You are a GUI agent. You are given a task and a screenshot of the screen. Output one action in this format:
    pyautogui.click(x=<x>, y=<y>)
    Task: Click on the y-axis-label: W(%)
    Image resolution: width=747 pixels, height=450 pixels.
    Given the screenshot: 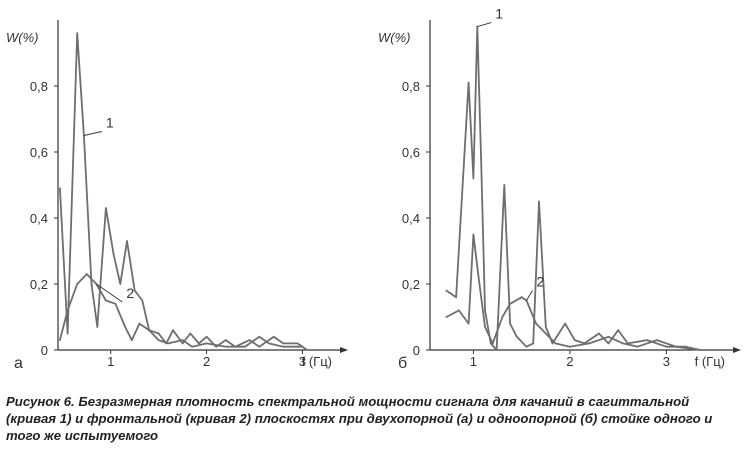 What is the action you would take?
    pyautogui.click(x=22, y=37)
    